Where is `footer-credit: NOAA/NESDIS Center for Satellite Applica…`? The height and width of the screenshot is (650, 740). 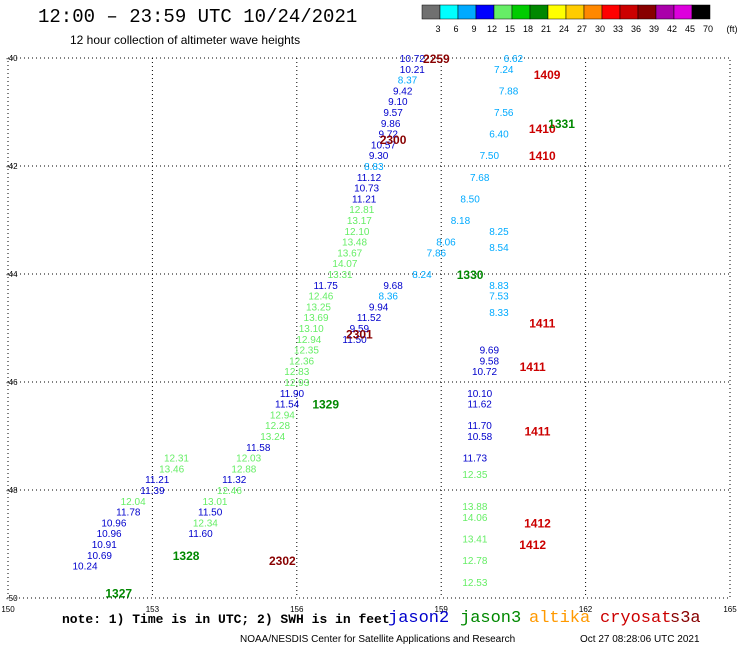
footer-credit: NOAA/NESDIS Center for Satellite Applica… is located at coordinates (378, 639).